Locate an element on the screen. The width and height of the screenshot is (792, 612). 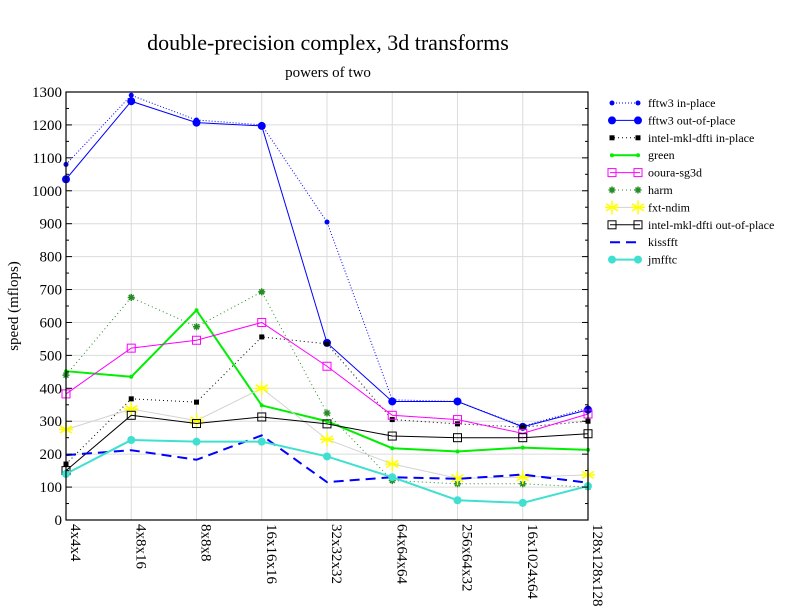
chart-subtitle: powers of two is located at coordinates (328, 73).